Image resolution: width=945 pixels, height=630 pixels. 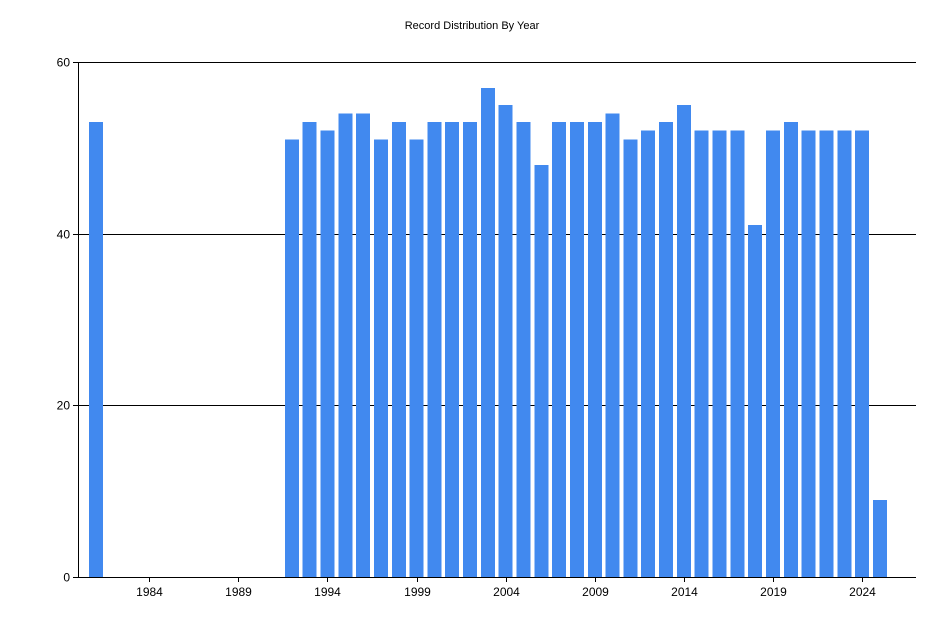 What do you see at coordinates (666, 349) in the screenshot?
I see `bar-2013` at bounding box center [666, 349].